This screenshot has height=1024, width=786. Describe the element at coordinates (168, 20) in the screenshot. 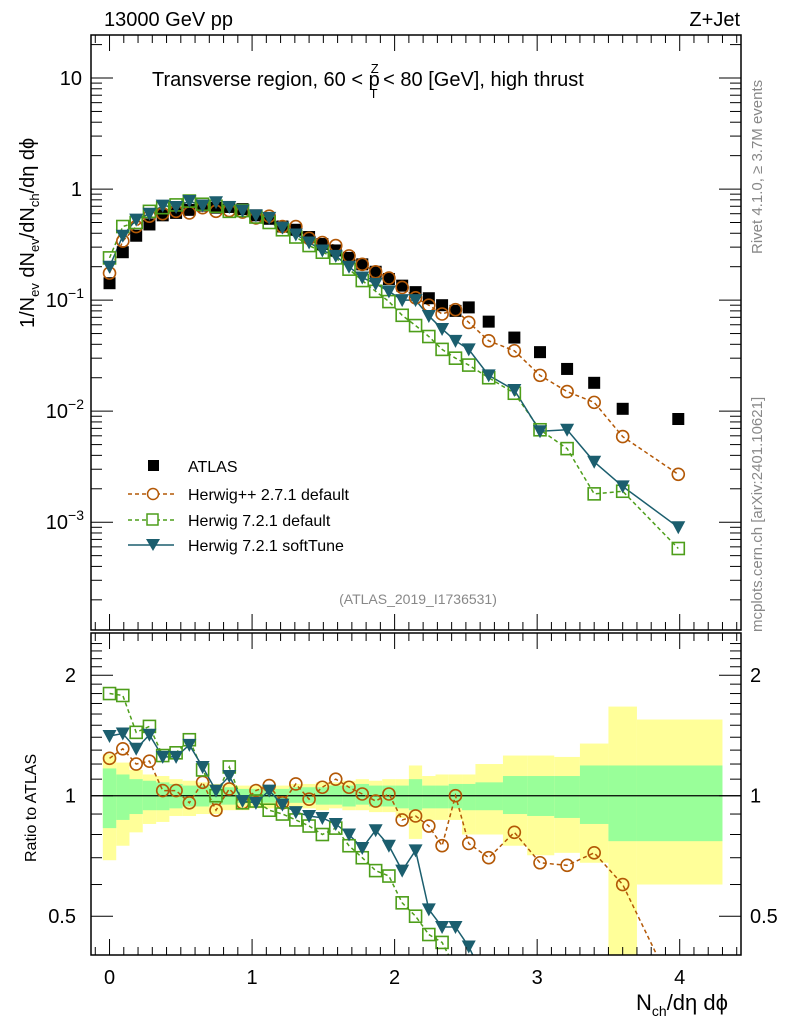

I see `header-energy: 13000 GeV pp` at that location.